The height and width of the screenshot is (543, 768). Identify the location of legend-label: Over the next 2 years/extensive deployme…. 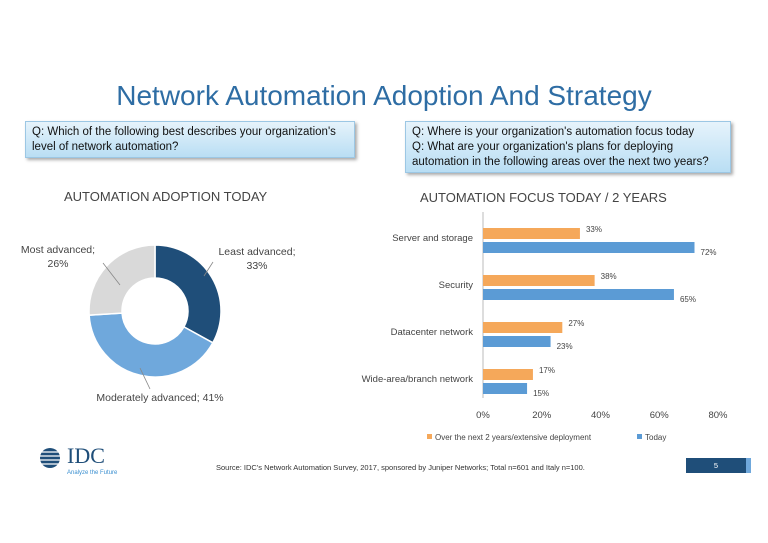
(513, 437).